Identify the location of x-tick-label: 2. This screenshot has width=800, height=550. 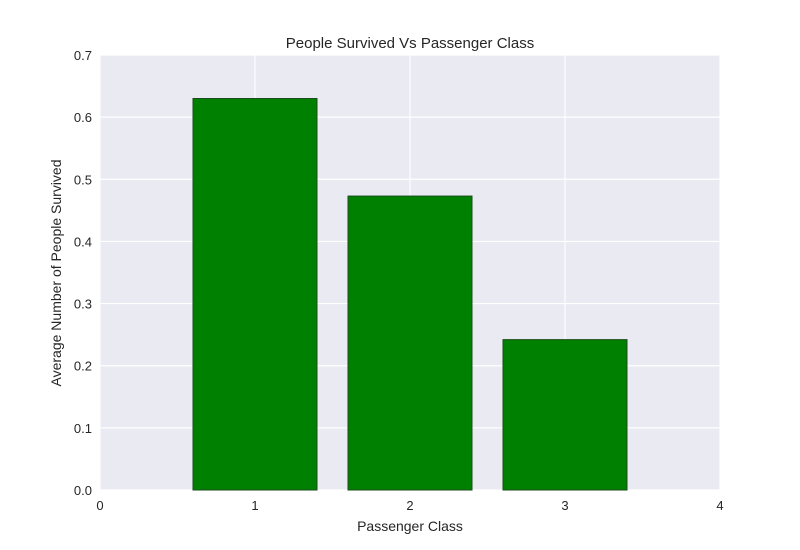
(409, 505).